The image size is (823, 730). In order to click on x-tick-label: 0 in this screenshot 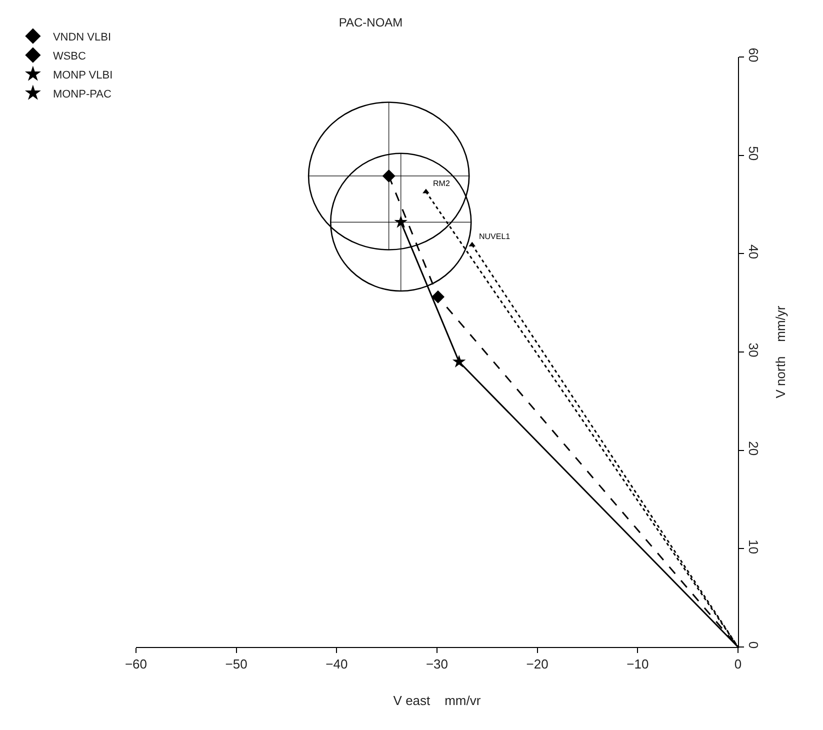, I will do `click(738, 664)`.